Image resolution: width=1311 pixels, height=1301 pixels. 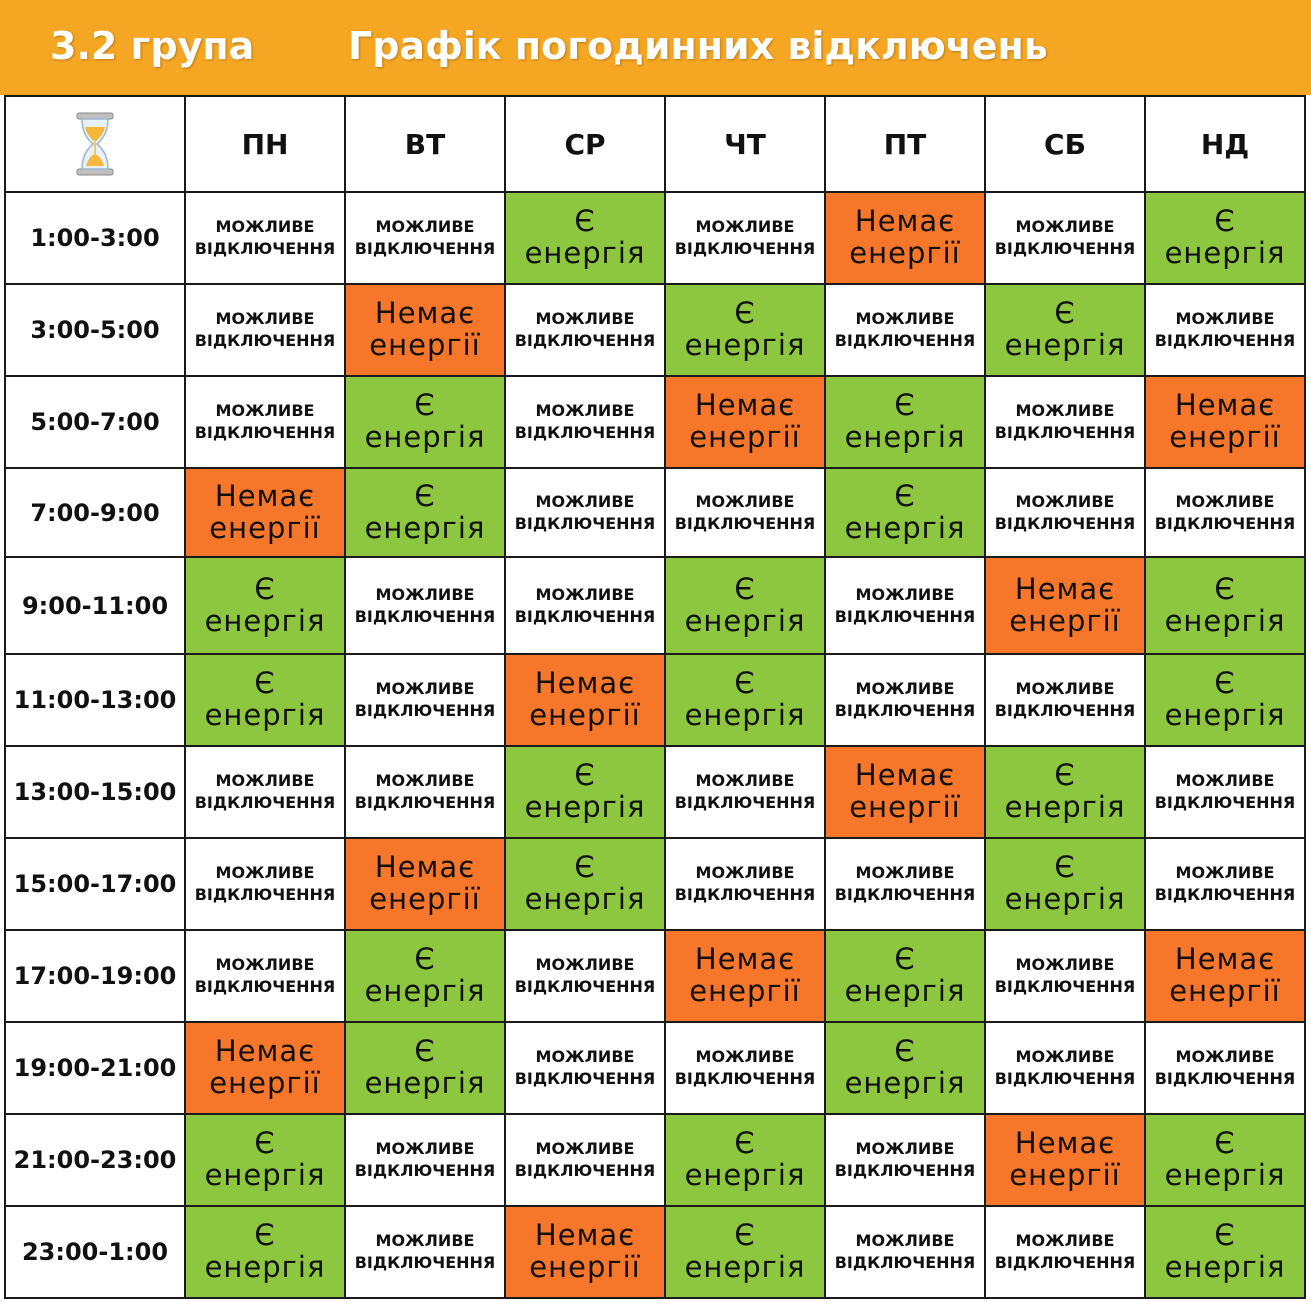 What do you see at coordinates (746, 145) in the screenshot?
I see `day-header: ЧТ` at bounding box center [746, 145].